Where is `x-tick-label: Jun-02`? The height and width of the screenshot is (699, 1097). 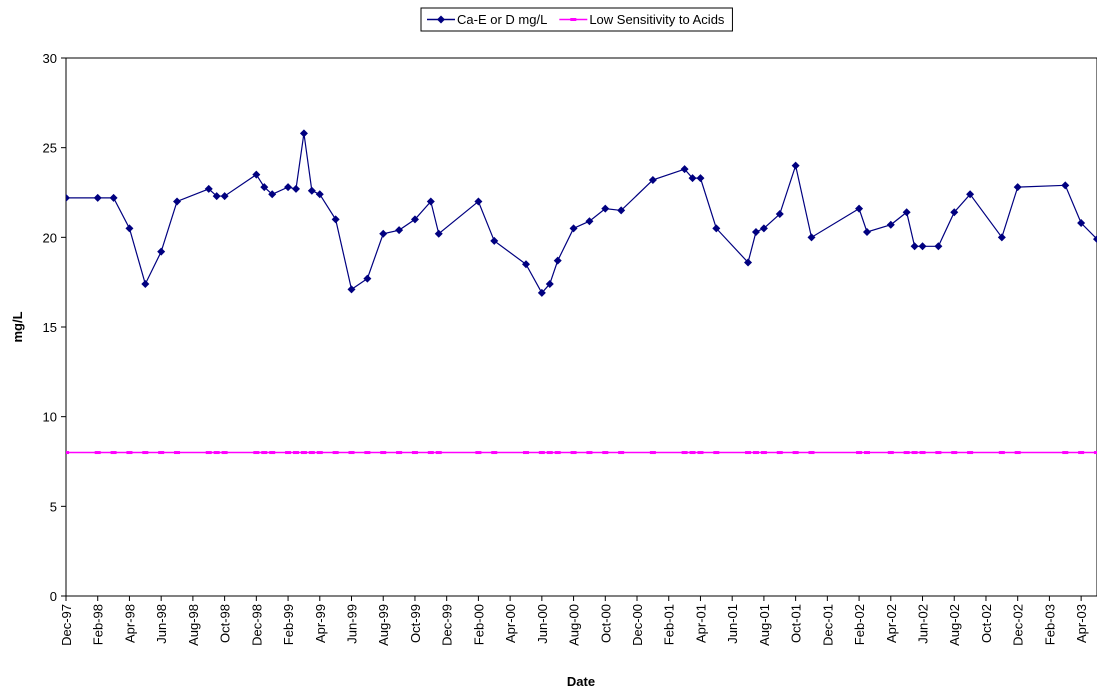
x-tick-label: Jun-02 is located at coordinates (923, 624).